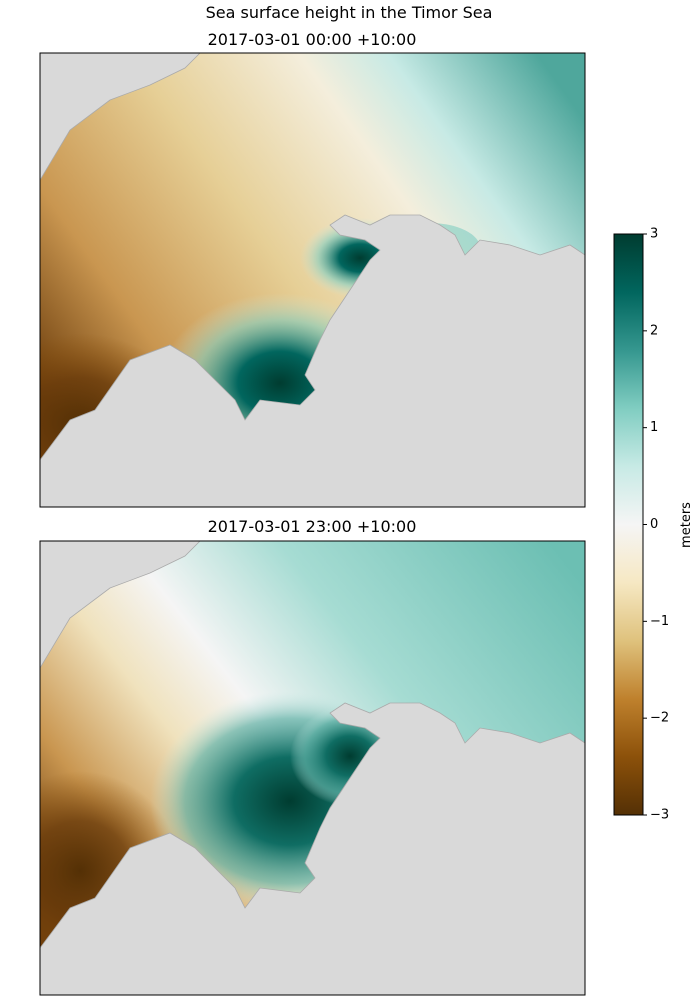  What do you see at coordinates (654, 427) in the screenshot?
I see `colorbar-tick-label: 1` at bounding box center [654, 427].